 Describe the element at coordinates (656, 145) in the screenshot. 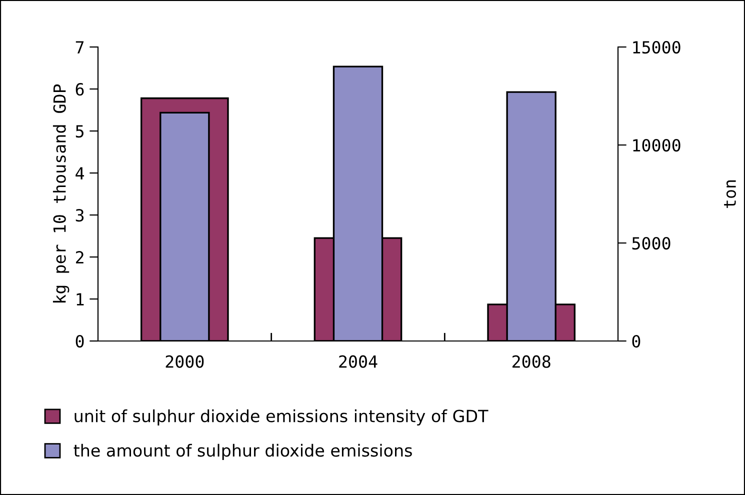

I see `y2-tick-label: 10000` at that location.